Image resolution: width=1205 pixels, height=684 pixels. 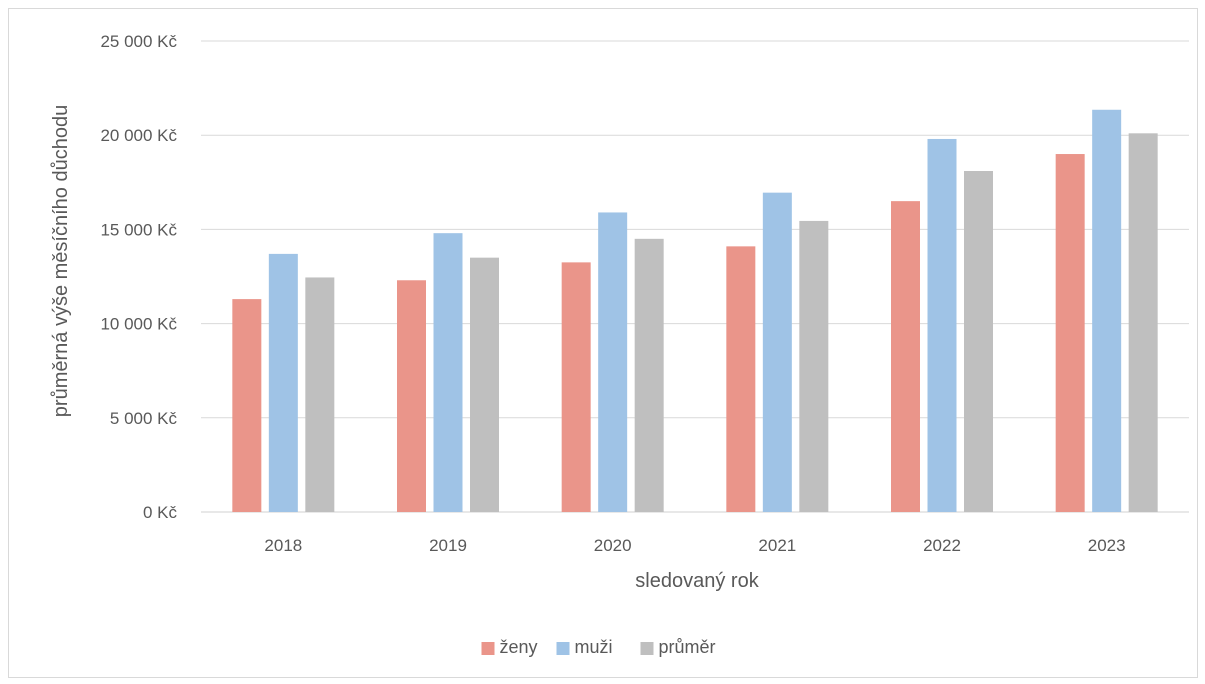 What do you see at coordinates (488, 648) in the screenshot?
I see `legend-swatch-ženy` at bounding box center [488, 648].